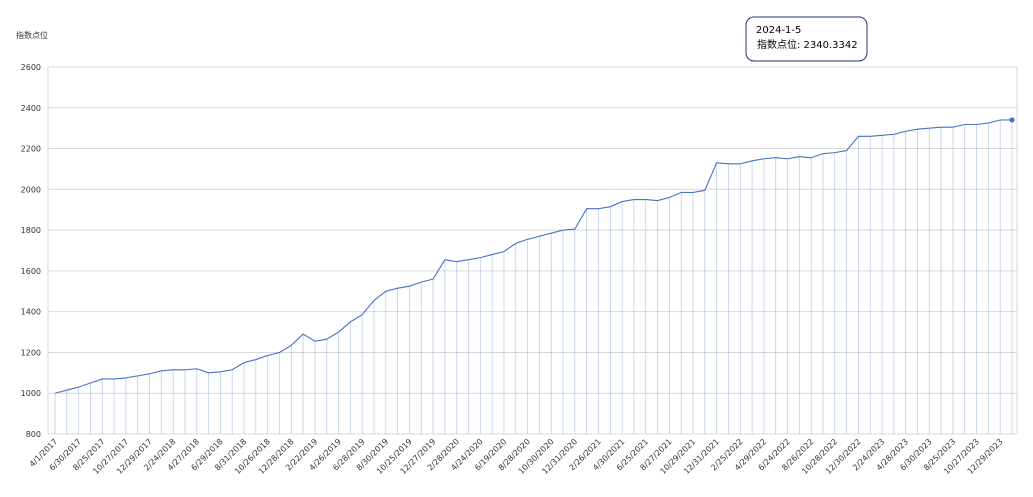  I want to click on y-axis-label: 指数点位, so click(32, 35).